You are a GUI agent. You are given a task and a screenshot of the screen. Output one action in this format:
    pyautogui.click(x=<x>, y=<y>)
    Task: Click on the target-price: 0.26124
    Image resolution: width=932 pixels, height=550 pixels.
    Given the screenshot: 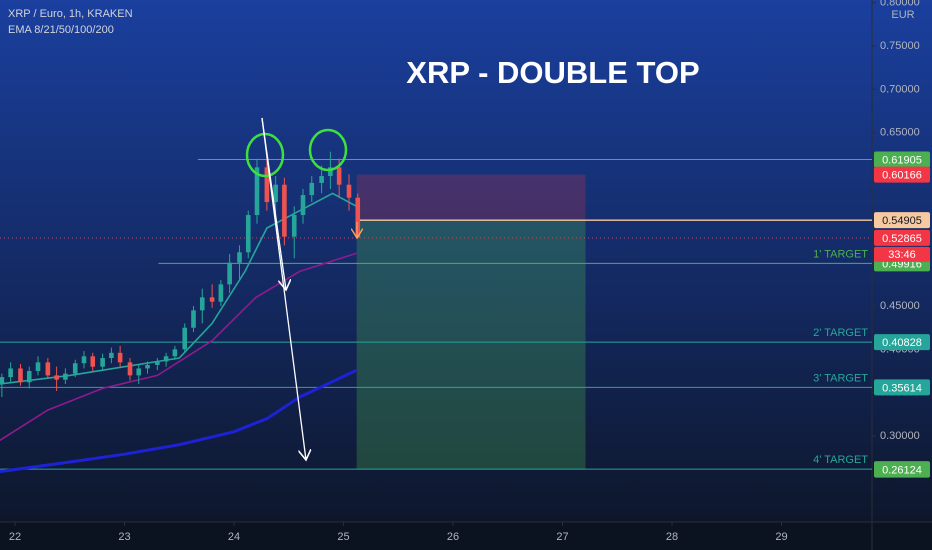 What is the action you would take?
    pyautogui.click(x=902, y=471)
    